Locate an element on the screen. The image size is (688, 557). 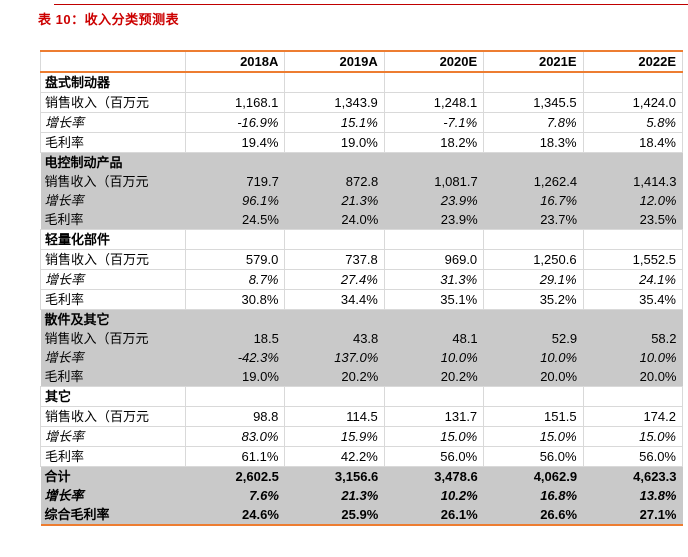
column-header-2020E: 2020E is located at coordinates (434, 61).